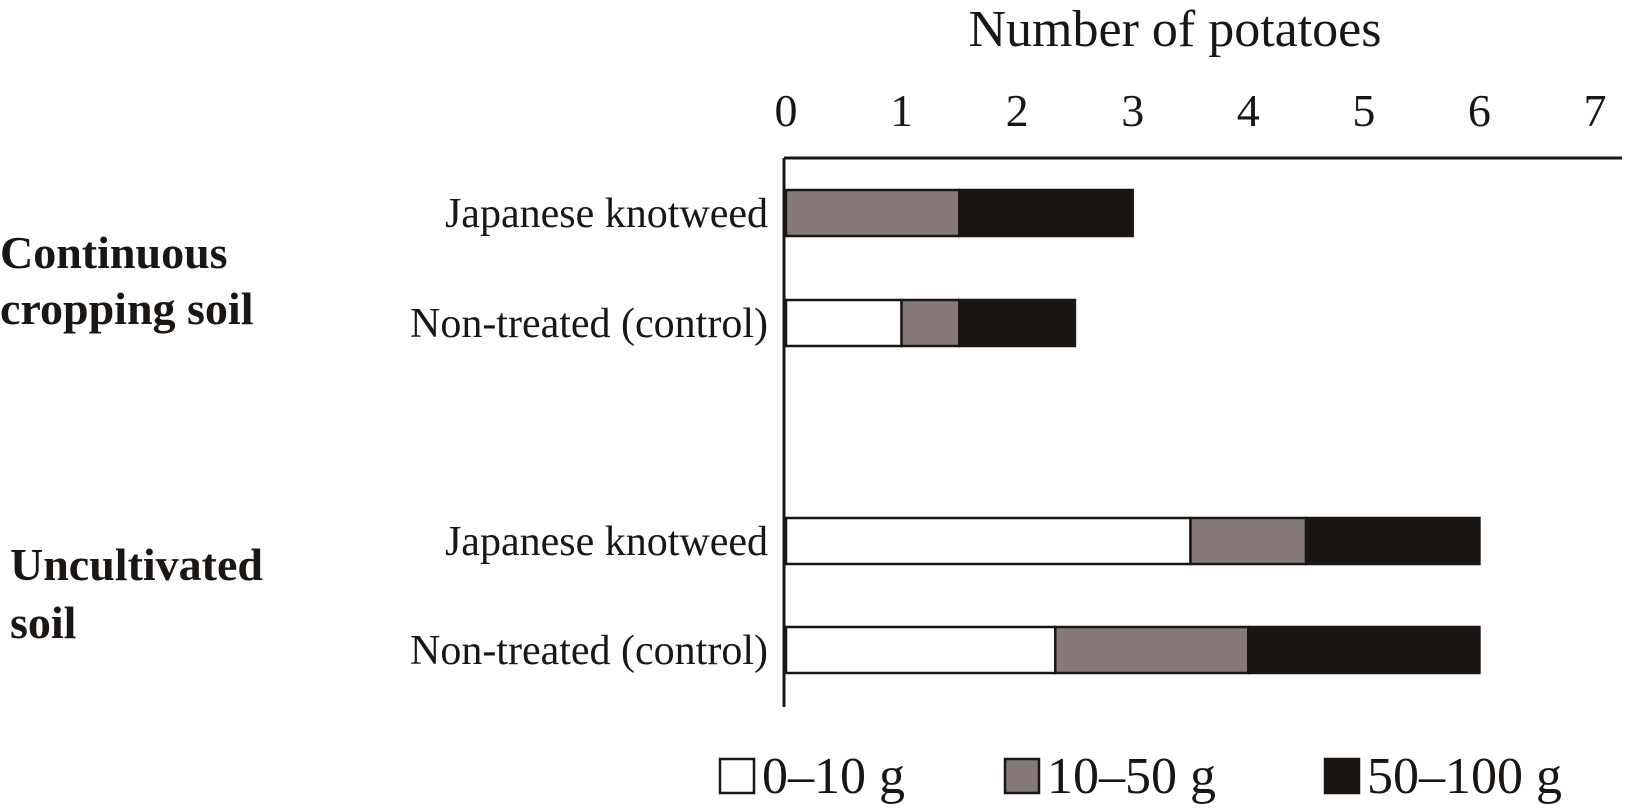  Describe the element at coordinates (136, 564) in the screenshot. I see `group-label-uncultivated-line-1: Uncultivated` at that location.